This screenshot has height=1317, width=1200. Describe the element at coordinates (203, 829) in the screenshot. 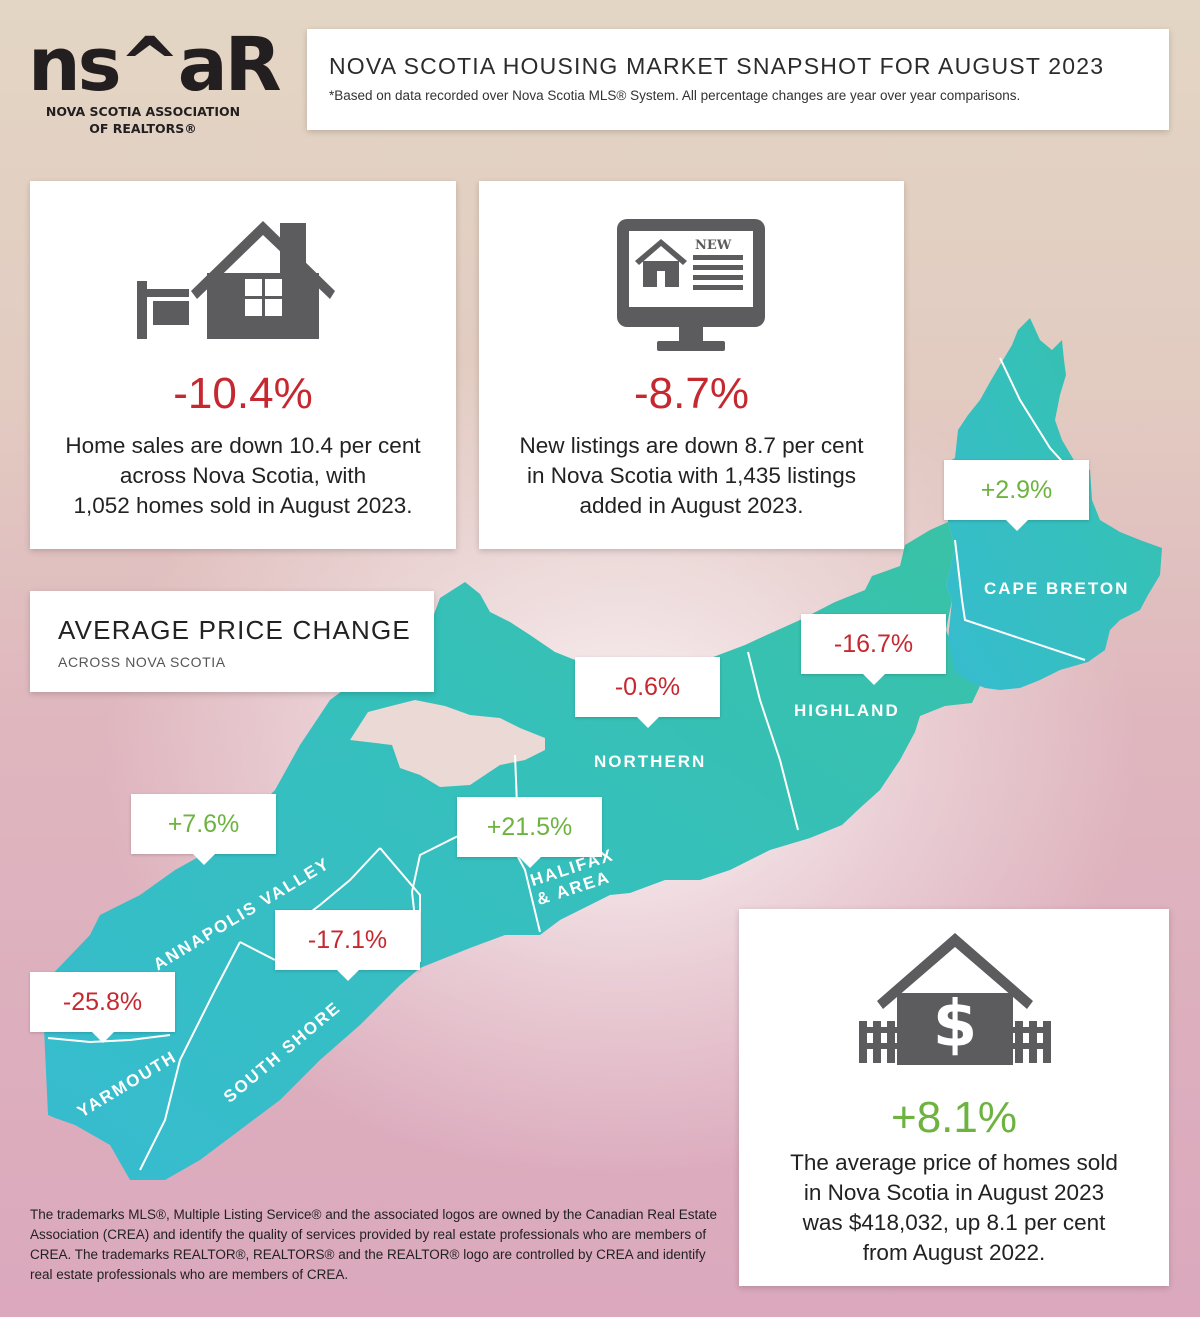

I see `callout-annapolis-valley: +7.6%` at that location.